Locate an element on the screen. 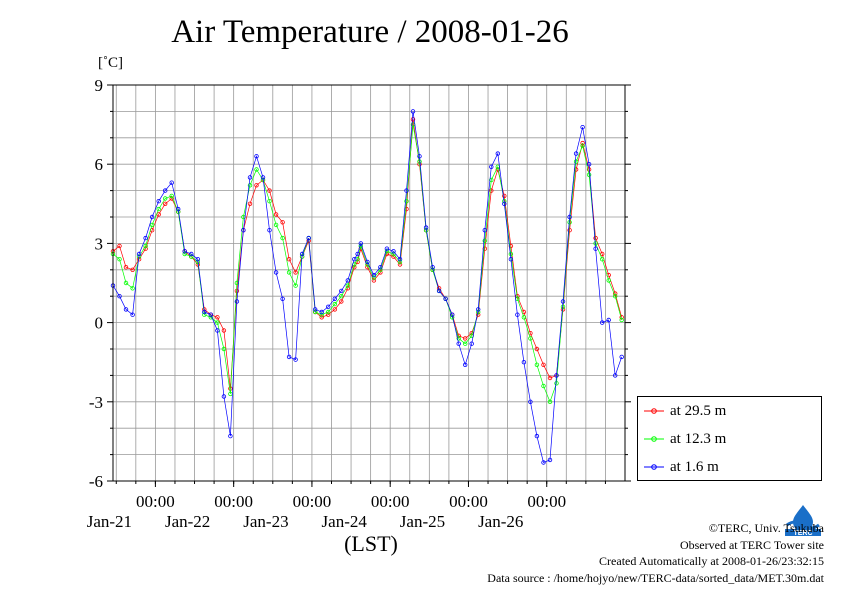 This screenshot has width=842, height=595. y-axis-unit-label: [˚C] is located at coordinates (110, 63).